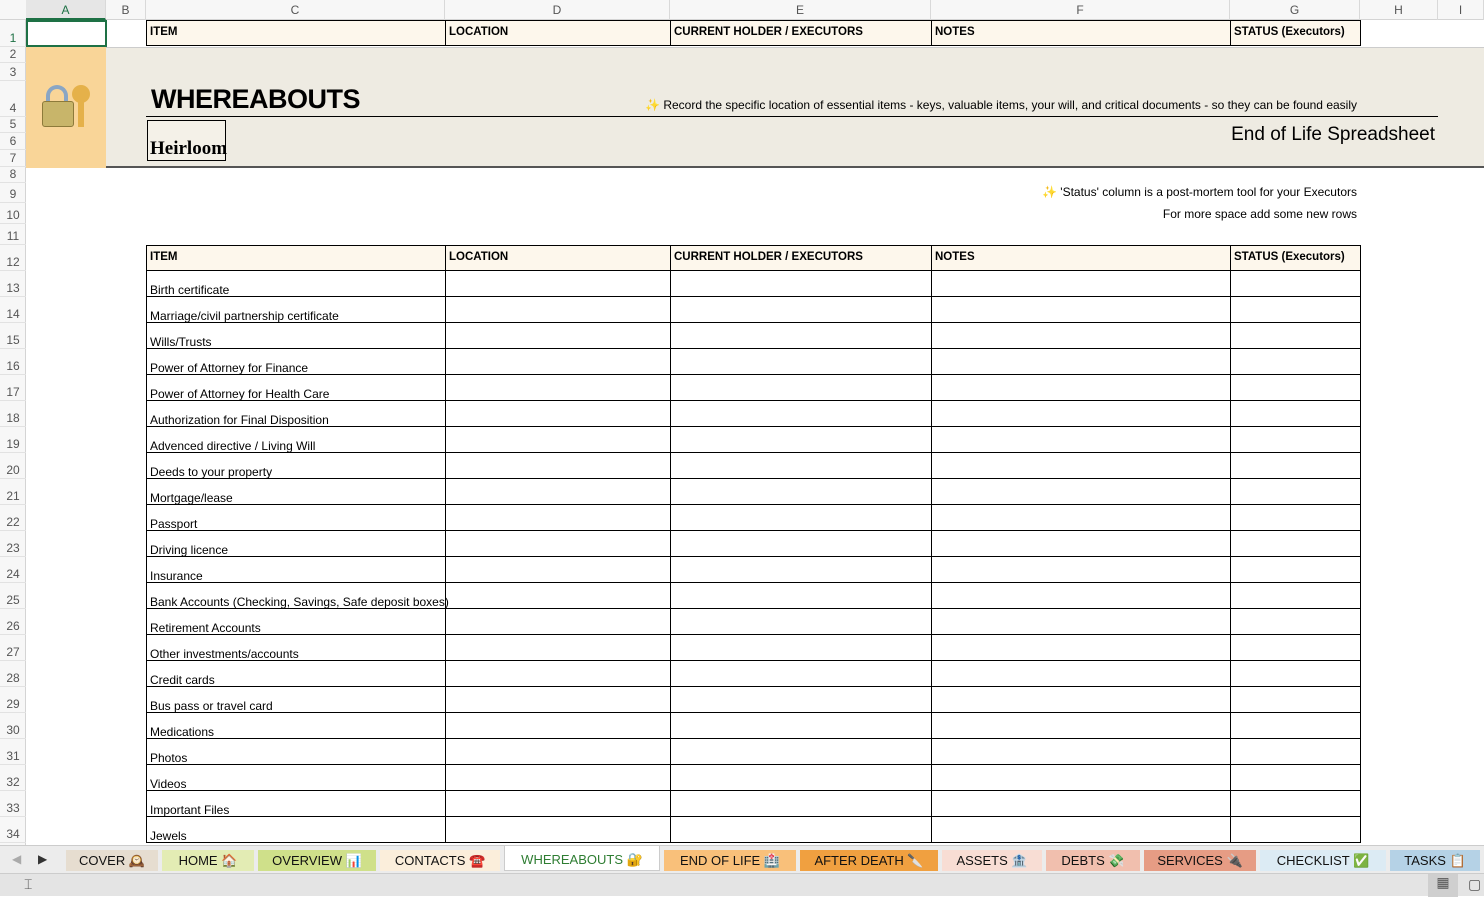  What do you see at coordinates (13, 648) in the screenshot?
I see `row-header: 27` at bounding box center [13, 648].